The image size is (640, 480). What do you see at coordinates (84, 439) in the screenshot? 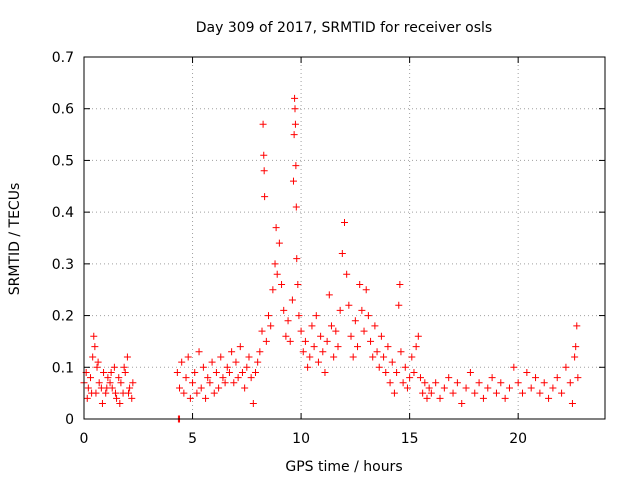
I see `x-tick-label: 0` at bounding box center [84, 439].